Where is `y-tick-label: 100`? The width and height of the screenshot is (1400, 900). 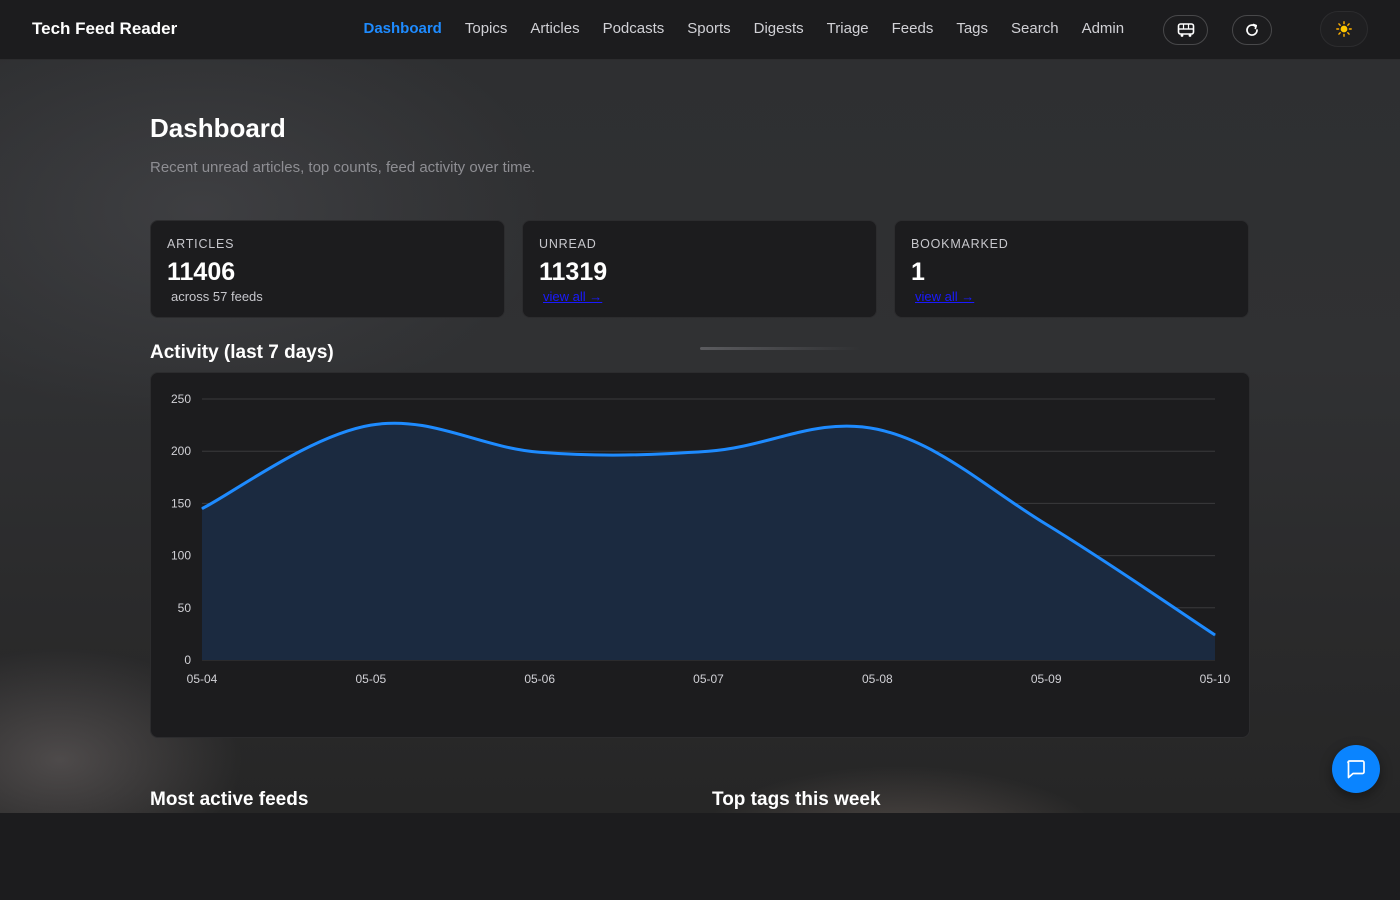 y-tick-label: 100 is located at coordinates (181, 556).